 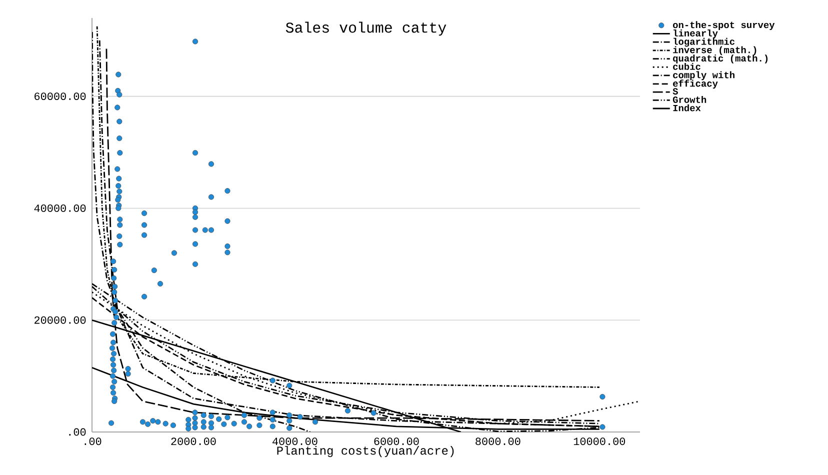 What do you see at coordinates (696, 34) in the screenshot?
I see `legend-label: linearly` at bounding box center [696, 34].